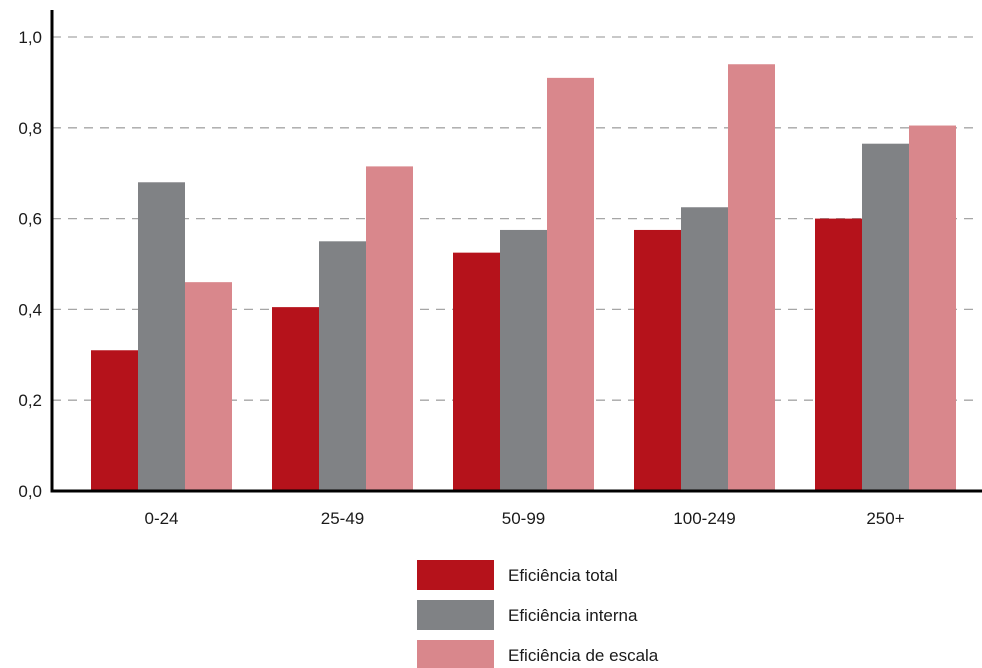 The height and width of the screenshot is (668, 982). I want to click on y-tick-label: 0,6, so click(30, 219).